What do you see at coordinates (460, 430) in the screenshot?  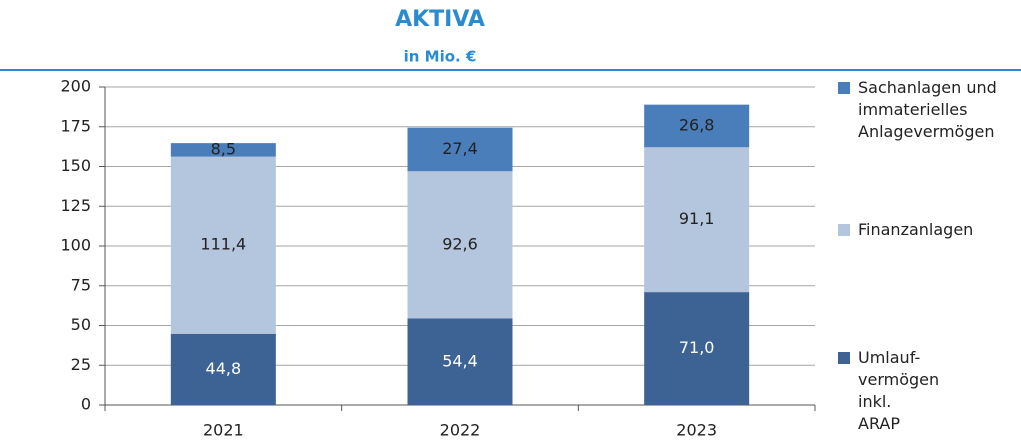 I see `x-tick-label: 2022` at bounding box center [460, 430].